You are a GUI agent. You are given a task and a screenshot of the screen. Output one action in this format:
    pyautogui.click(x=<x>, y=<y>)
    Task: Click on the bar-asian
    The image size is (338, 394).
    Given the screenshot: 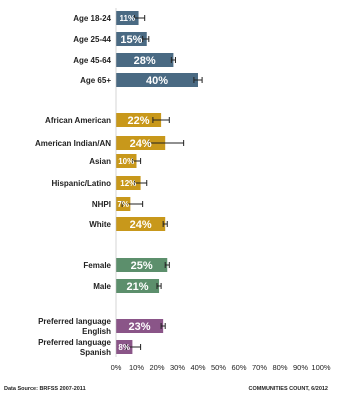 What is the action you would take?
    pyautogui.click(x=126, y=161)
    